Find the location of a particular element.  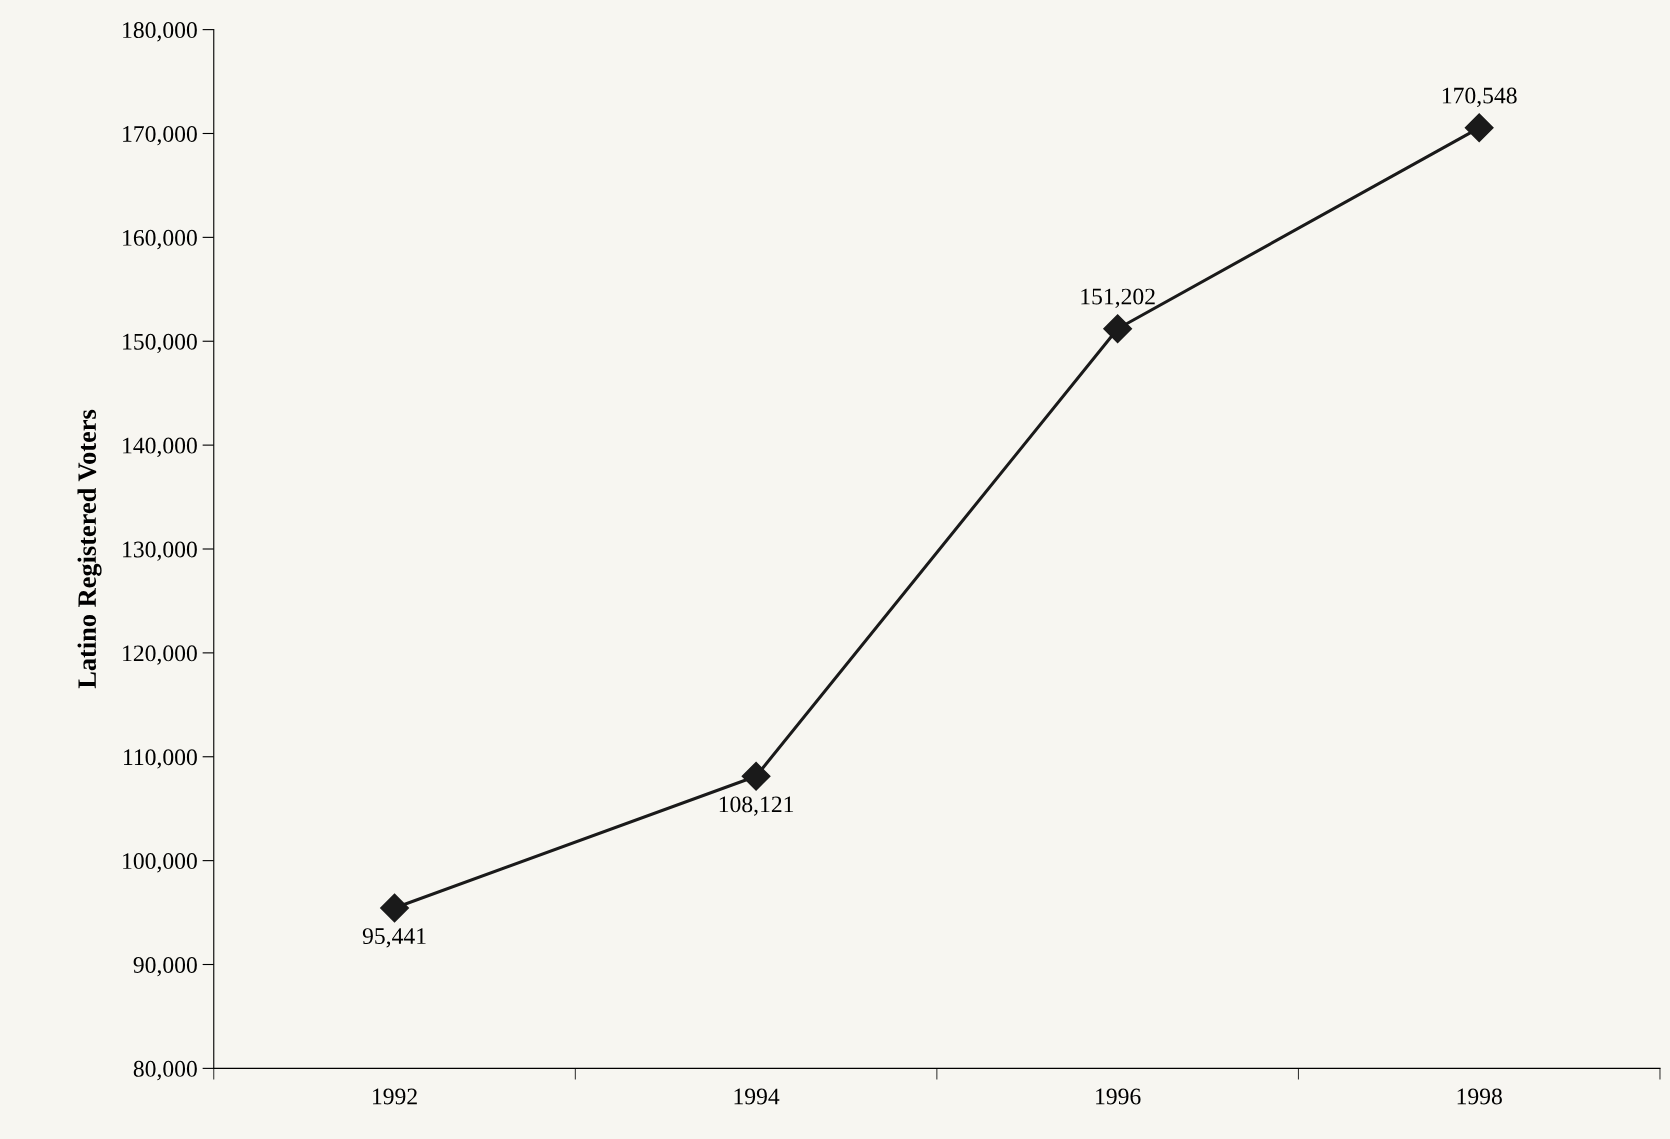

x-tick-label: 1996 is located at coordinates (1118, 1096).